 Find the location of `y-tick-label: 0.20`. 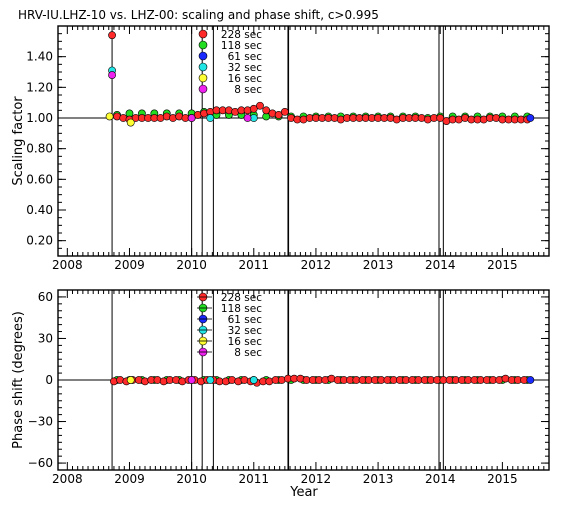

y-tick-label: 0.20 is located at coordinates (39, 241).